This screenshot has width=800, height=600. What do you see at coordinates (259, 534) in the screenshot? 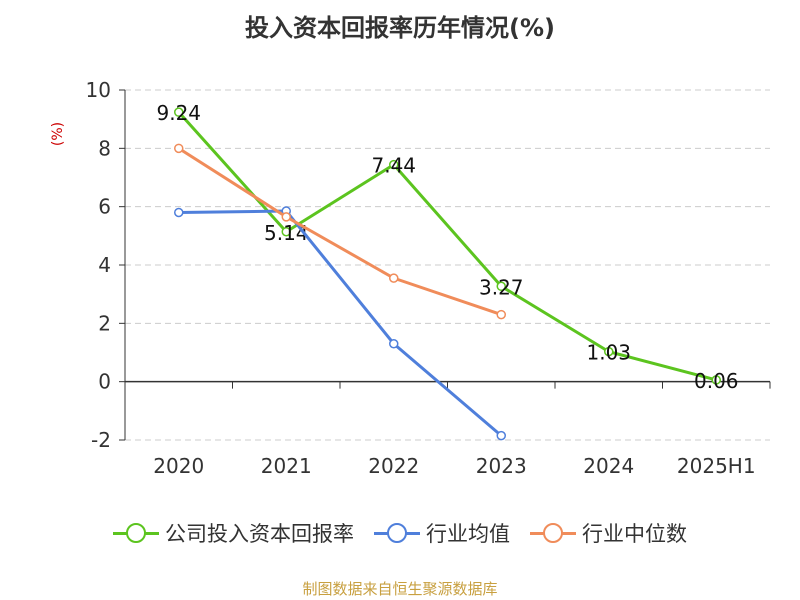
I see `legend-label: 公司投入资本回报率` at bounding box center [259, 534].